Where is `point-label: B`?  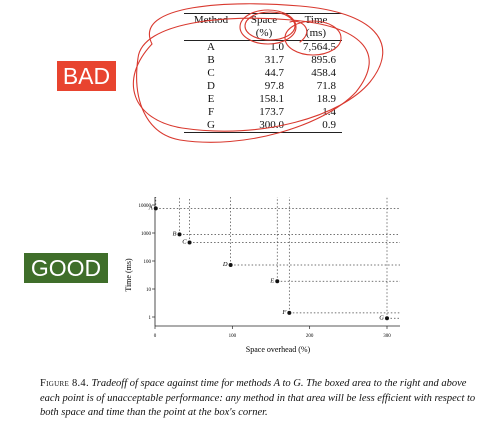
point-label: B is located at coordinates (175, 233).